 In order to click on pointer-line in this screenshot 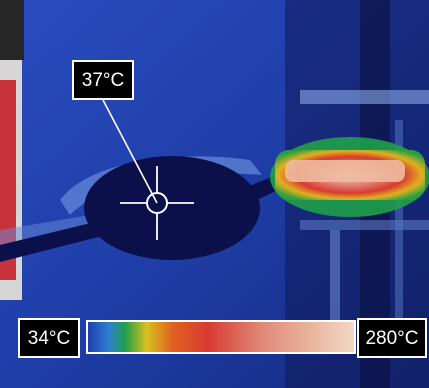, I will do `click(130, 151)`.